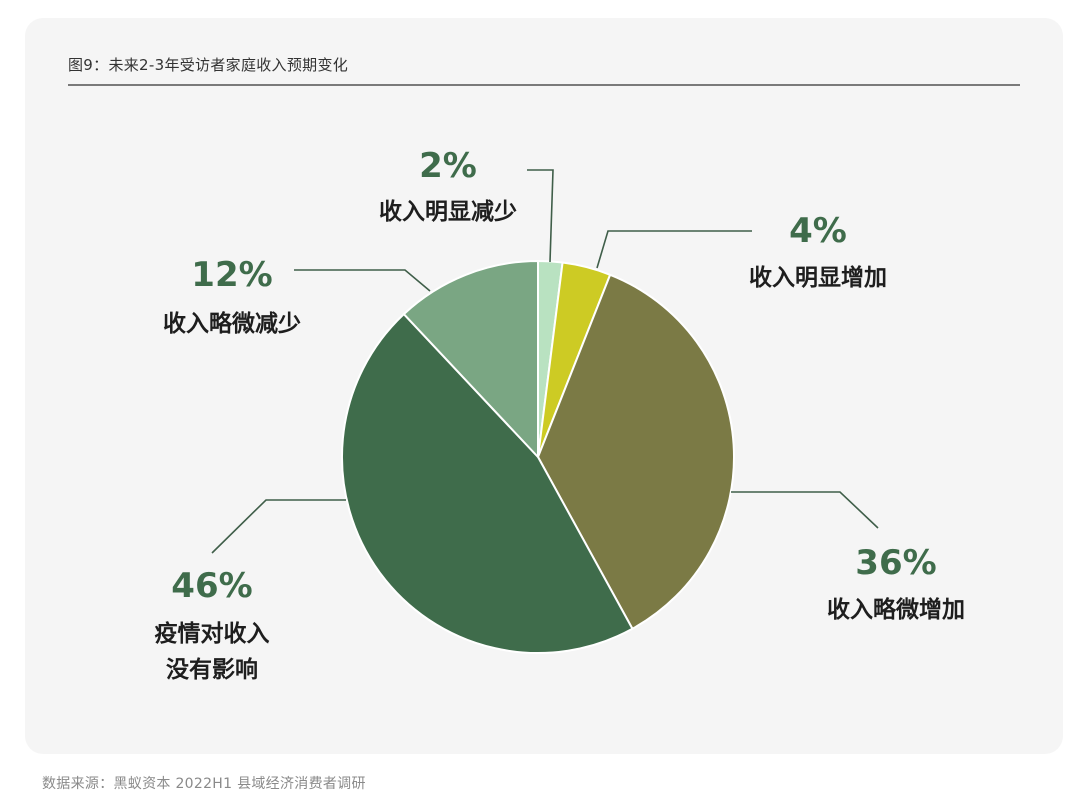  I want to click on title-divider, so click(544, 85).